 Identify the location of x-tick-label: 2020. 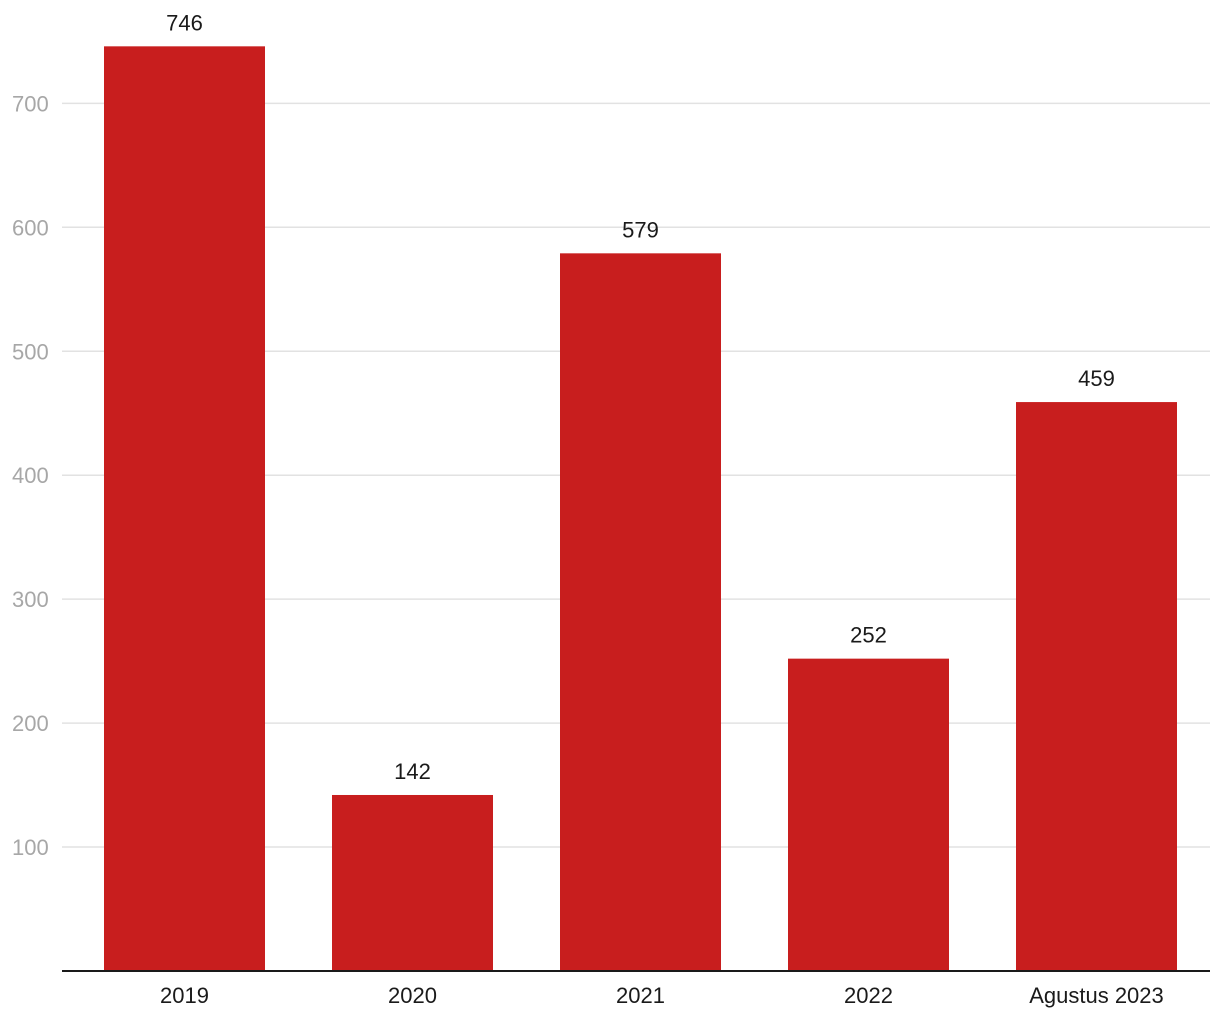
(412, 995).